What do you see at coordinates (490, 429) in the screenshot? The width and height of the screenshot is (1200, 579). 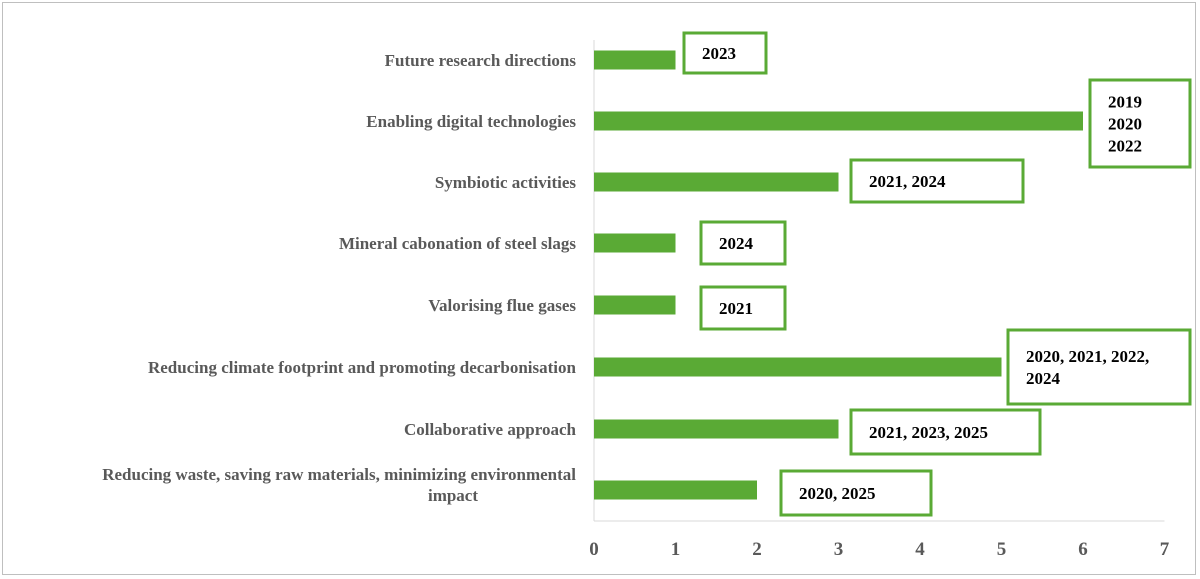 I see `category-label: Collaborative approach` at bounding box center [490, 429].